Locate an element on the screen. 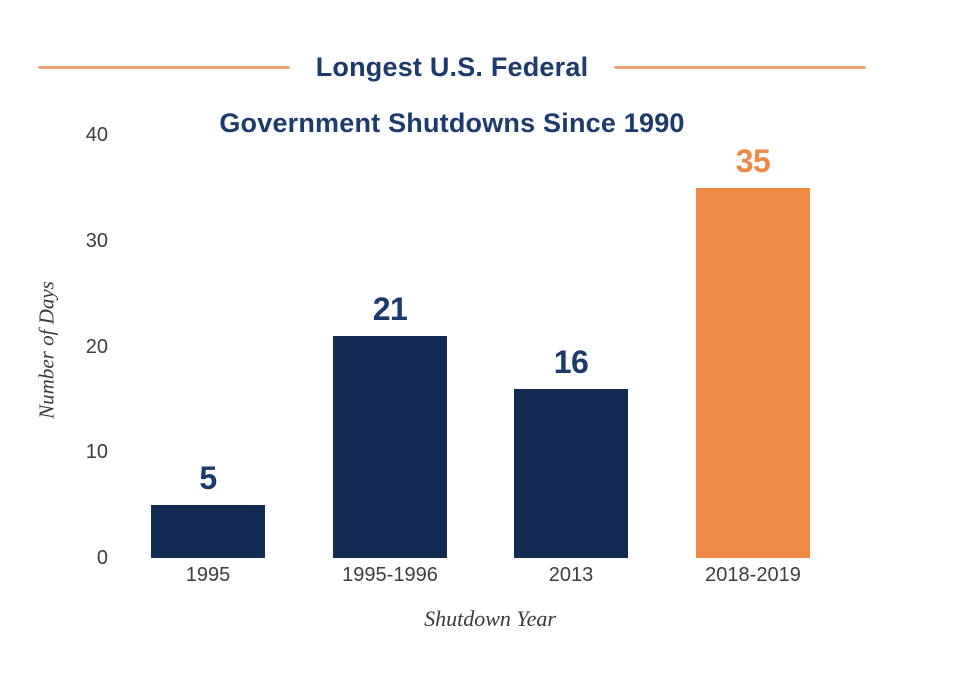  bar-1995 is located at coordinates (208, 531).